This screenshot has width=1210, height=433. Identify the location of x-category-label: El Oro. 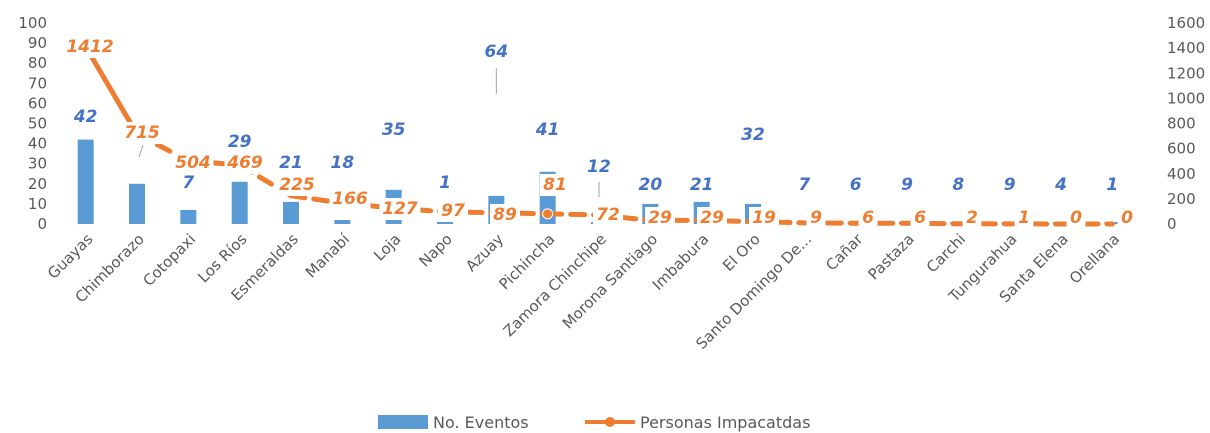
(741, 252).